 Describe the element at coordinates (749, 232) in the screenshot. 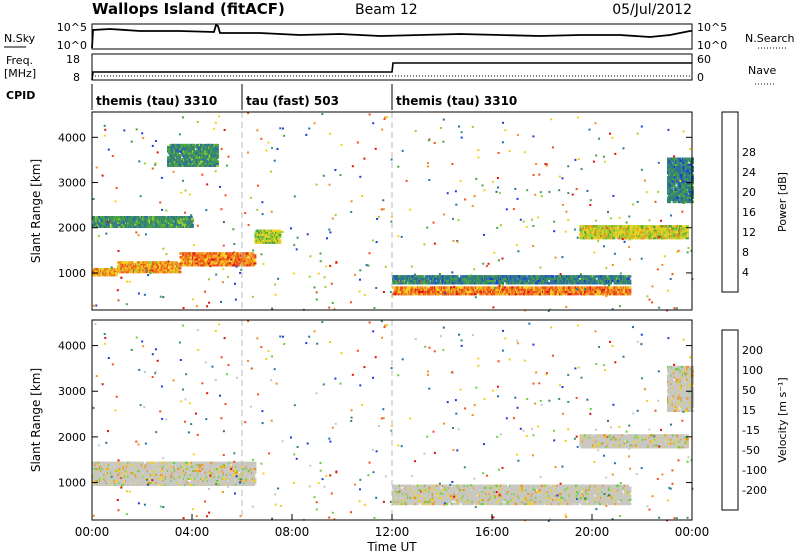

I see `colorbar-tick-label: 12` at that location.